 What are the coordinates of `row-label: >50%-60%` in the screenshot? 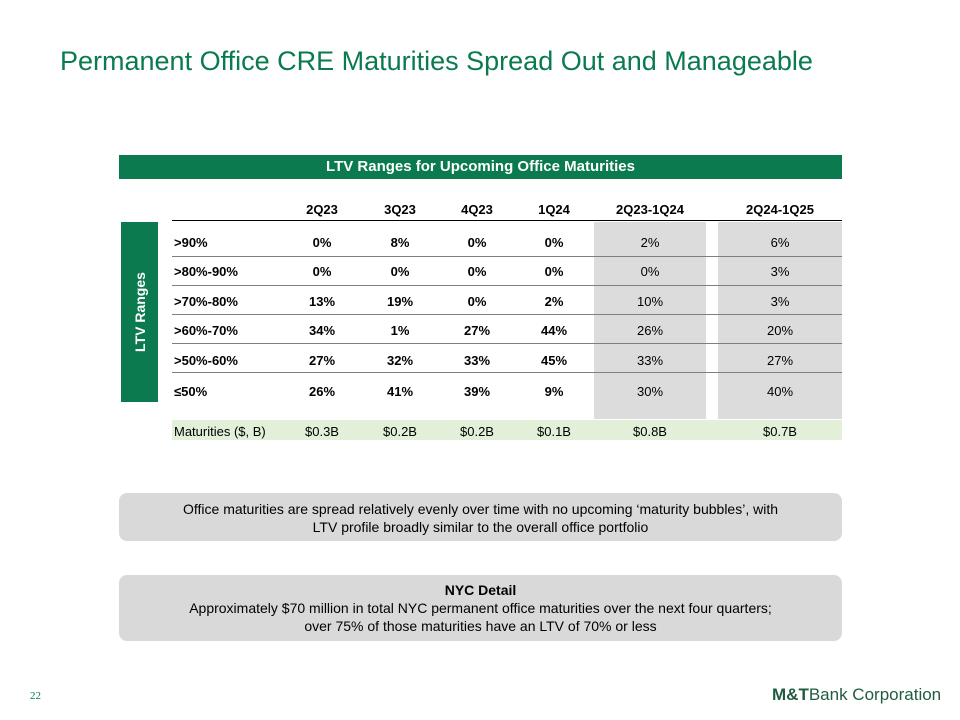 It's located at (206, 360).